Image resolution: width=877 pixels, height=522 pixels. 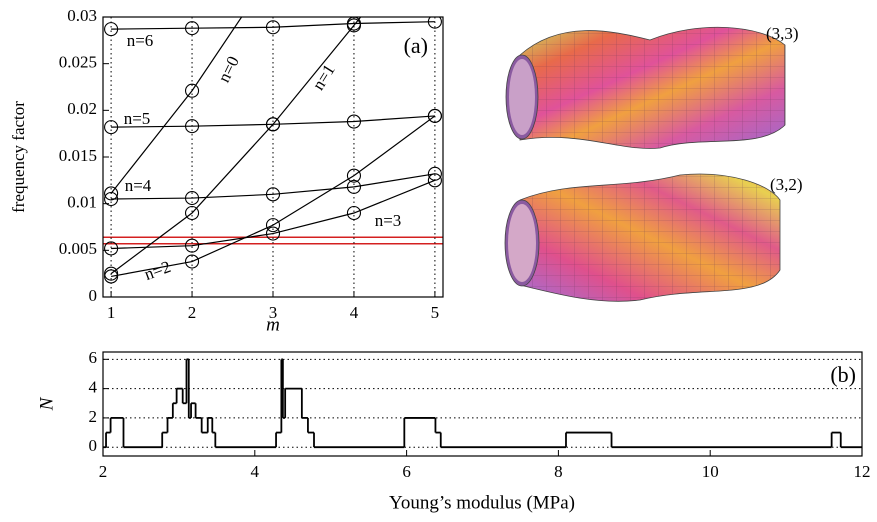 What do you see at coordinates (324, 77) in the screenshot?
I see `series-label: n=1` at bounding box center [324, 77].